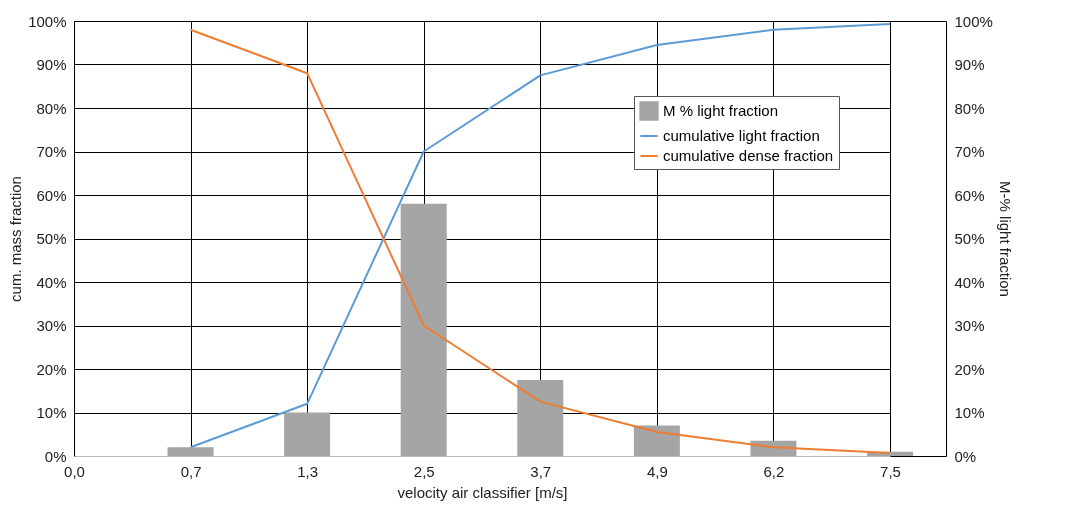 The height and width of the screenshot is (510, 1067). I want to click on y-tick-label: 70%, so click(51, 151).